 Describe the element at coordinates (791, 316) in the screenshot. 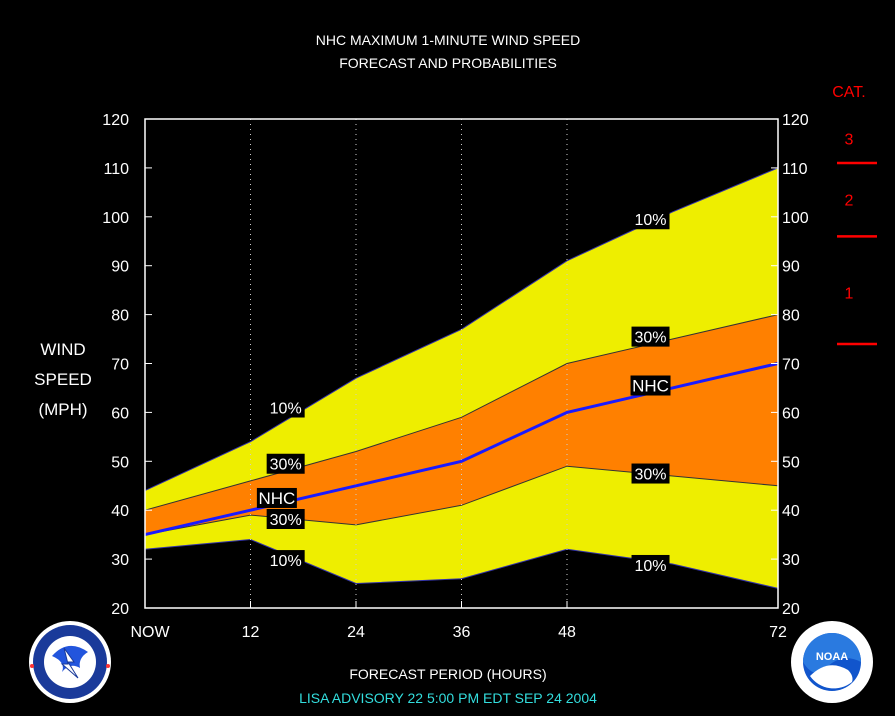

I see `y-tick-label-right: 80` at that location.